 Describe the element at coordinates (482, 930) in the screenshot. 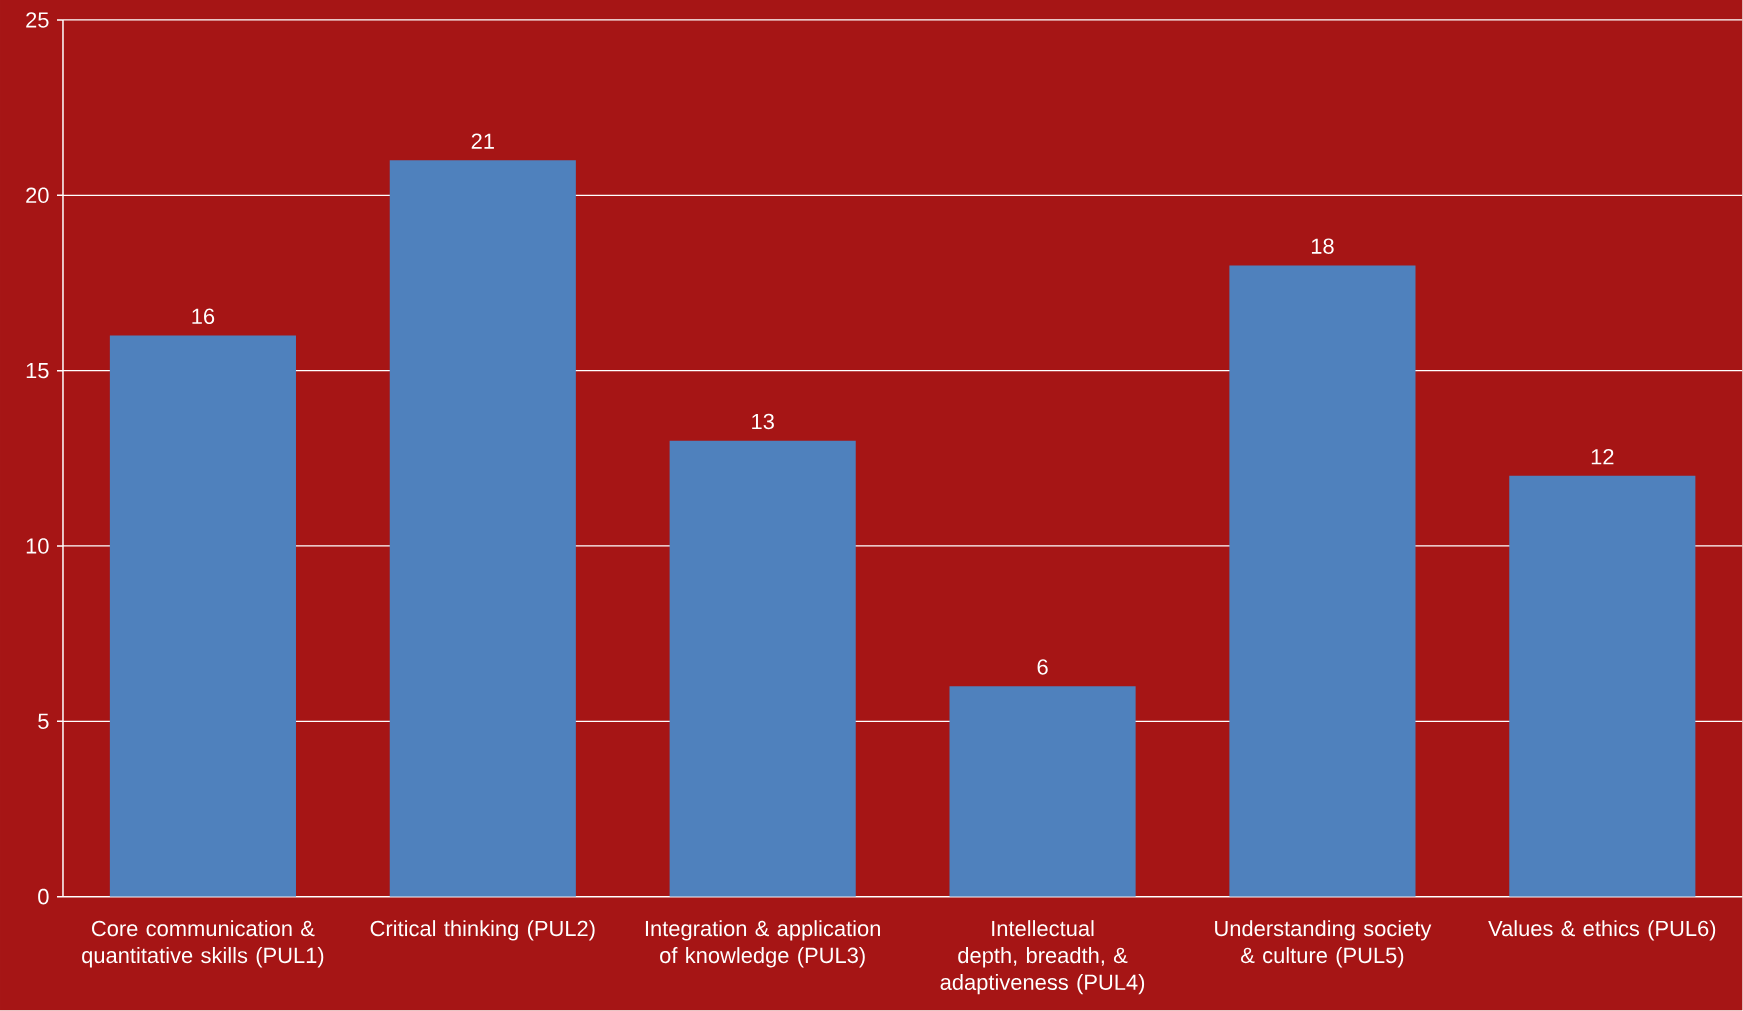

I see `x-tick-label: Critical thinking (PUL2)` at that location.